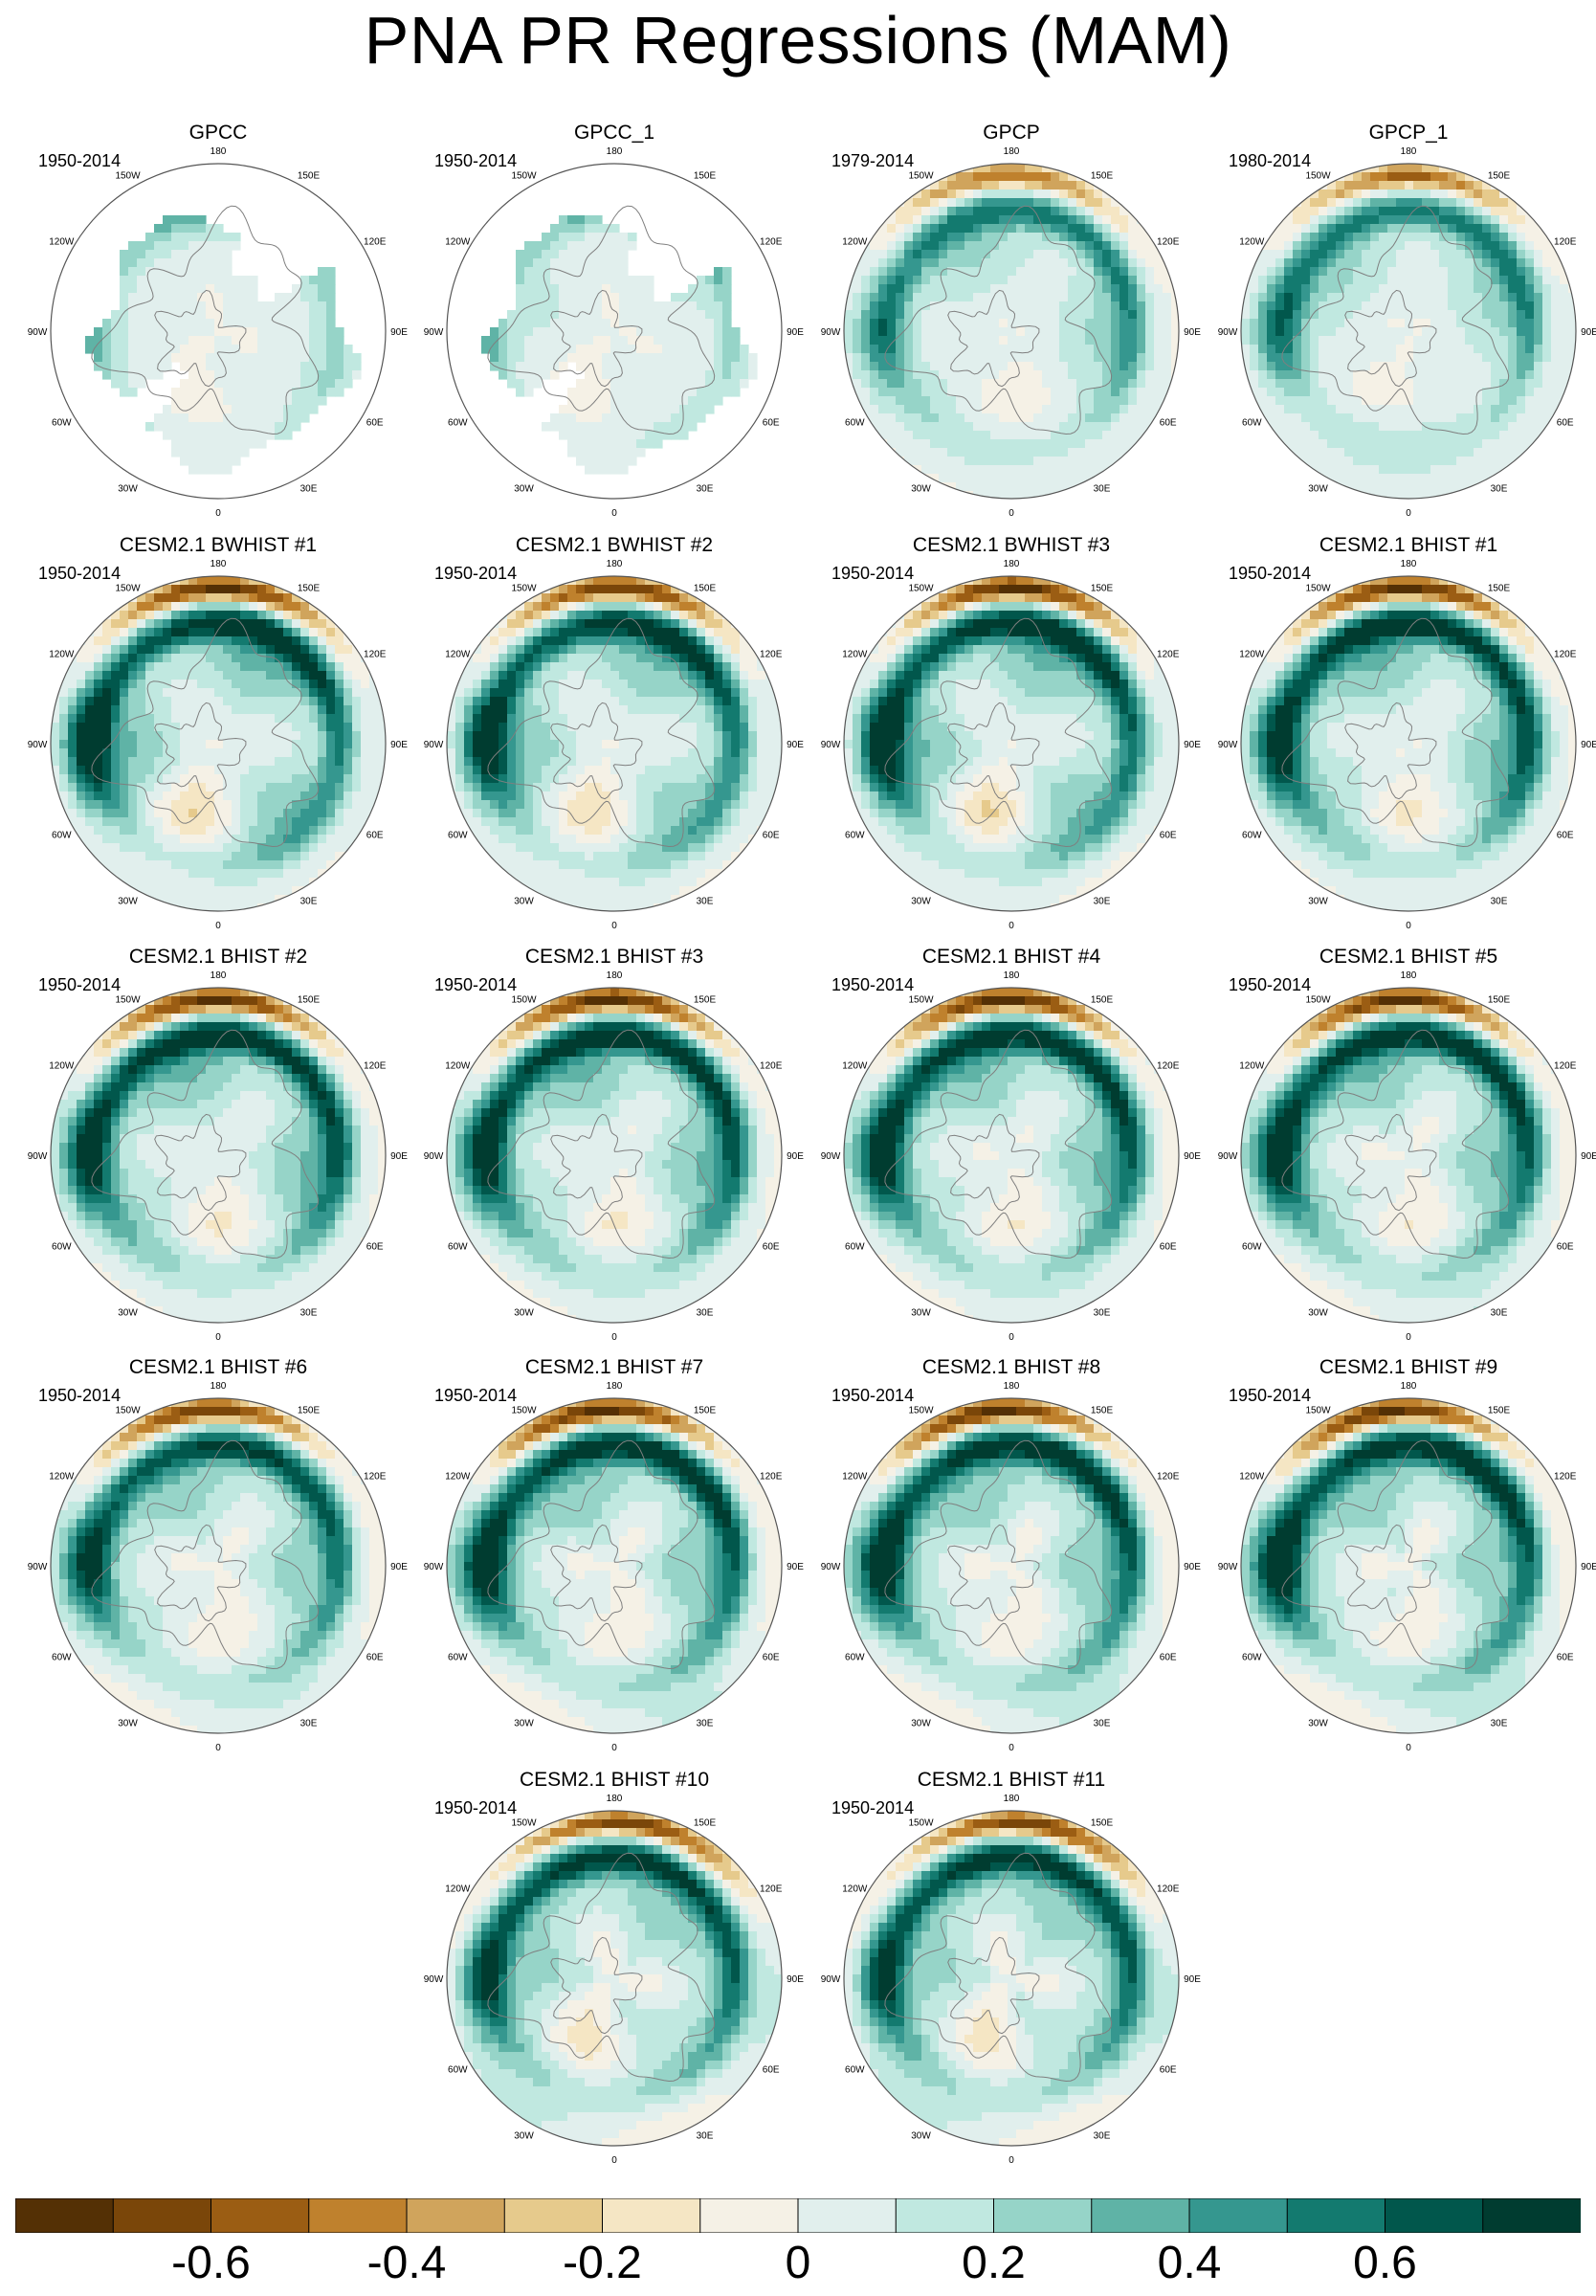 This screenshot has height=2296, width=1596. Describe the element at coordinates (1011, 545) in the screenshot. I see `panel-title: CESM2.1 BWHIST #3` at that location.